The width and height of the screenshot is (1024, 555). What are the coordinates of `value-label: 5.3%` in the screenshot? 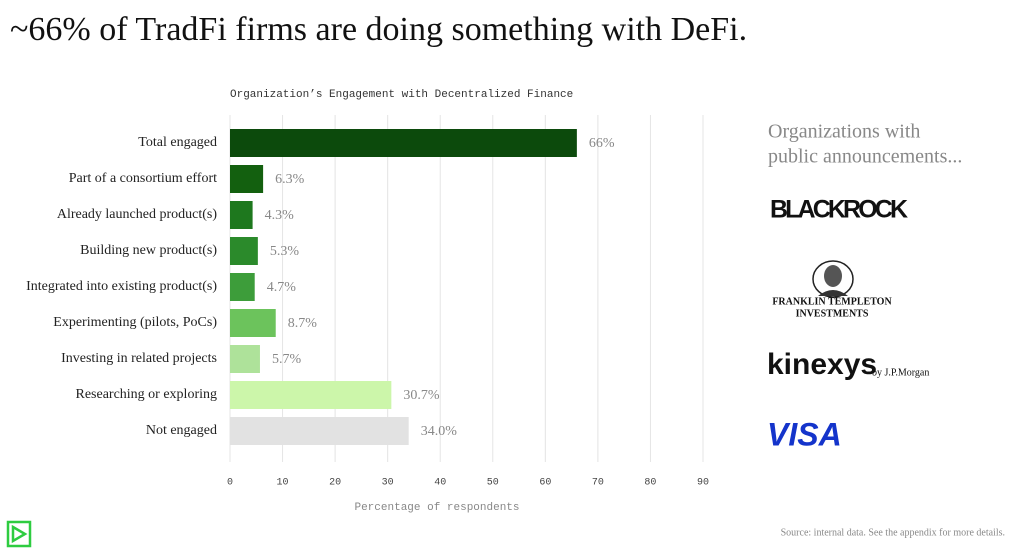 It's located at (285, 251).